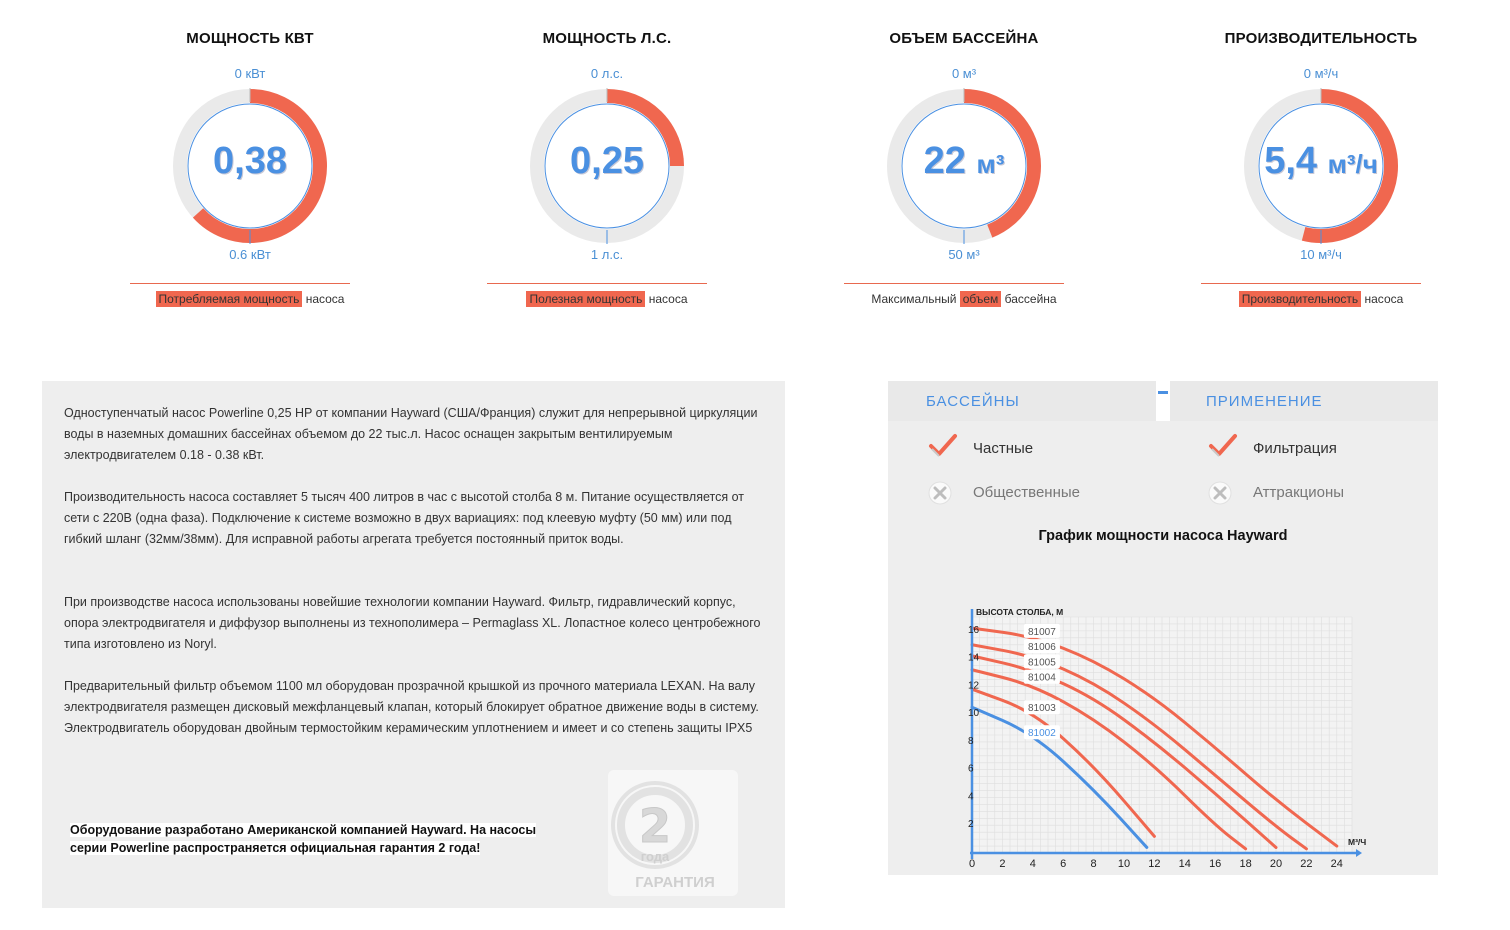  What do you see at coordinates (971, 824) in the screenshot?
I see `y-tick-label: 2` at bounding box center [971, 824].